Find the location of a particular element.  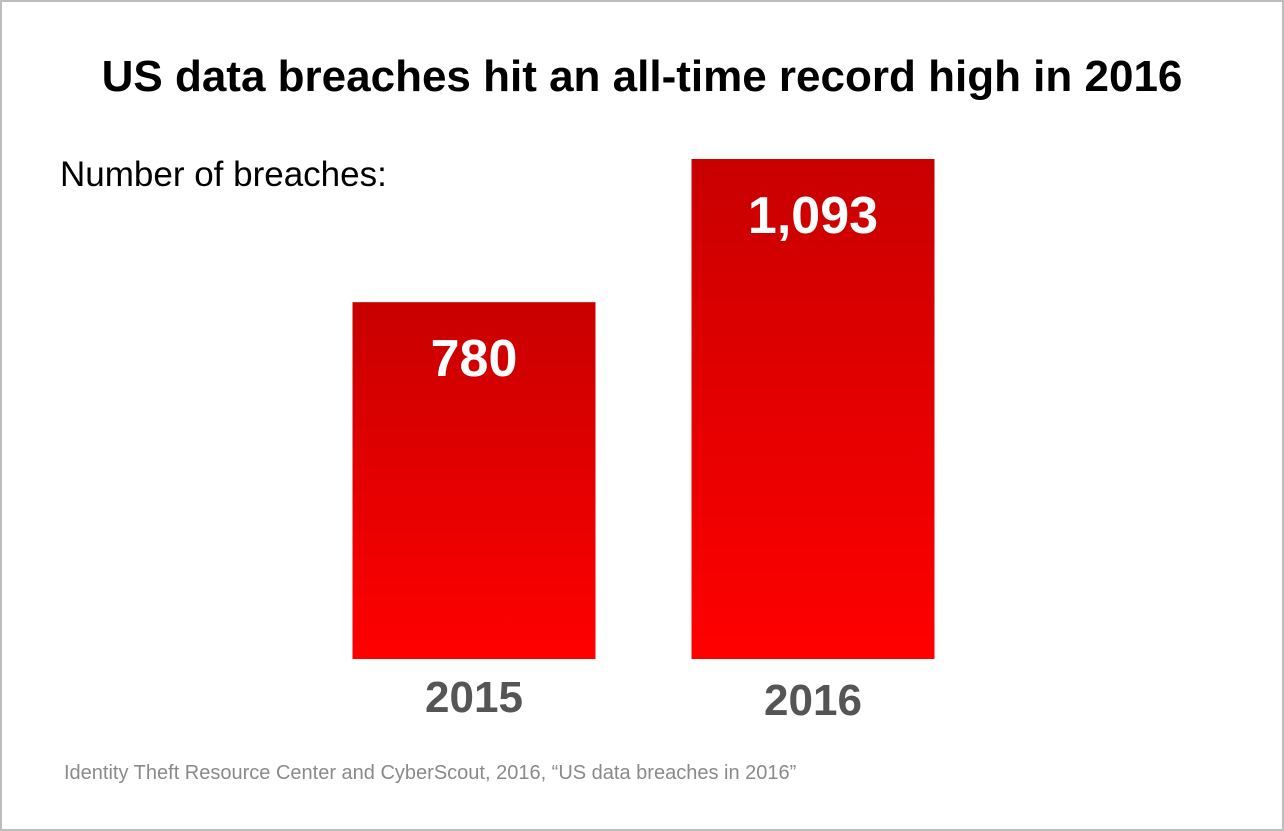

value-label-2015: 780 is located at coordinates (474, 359).